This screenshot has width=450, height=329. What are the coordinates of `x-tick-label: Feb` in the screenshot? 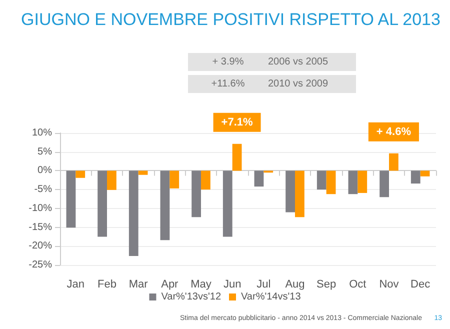 It's located at (107, 284).